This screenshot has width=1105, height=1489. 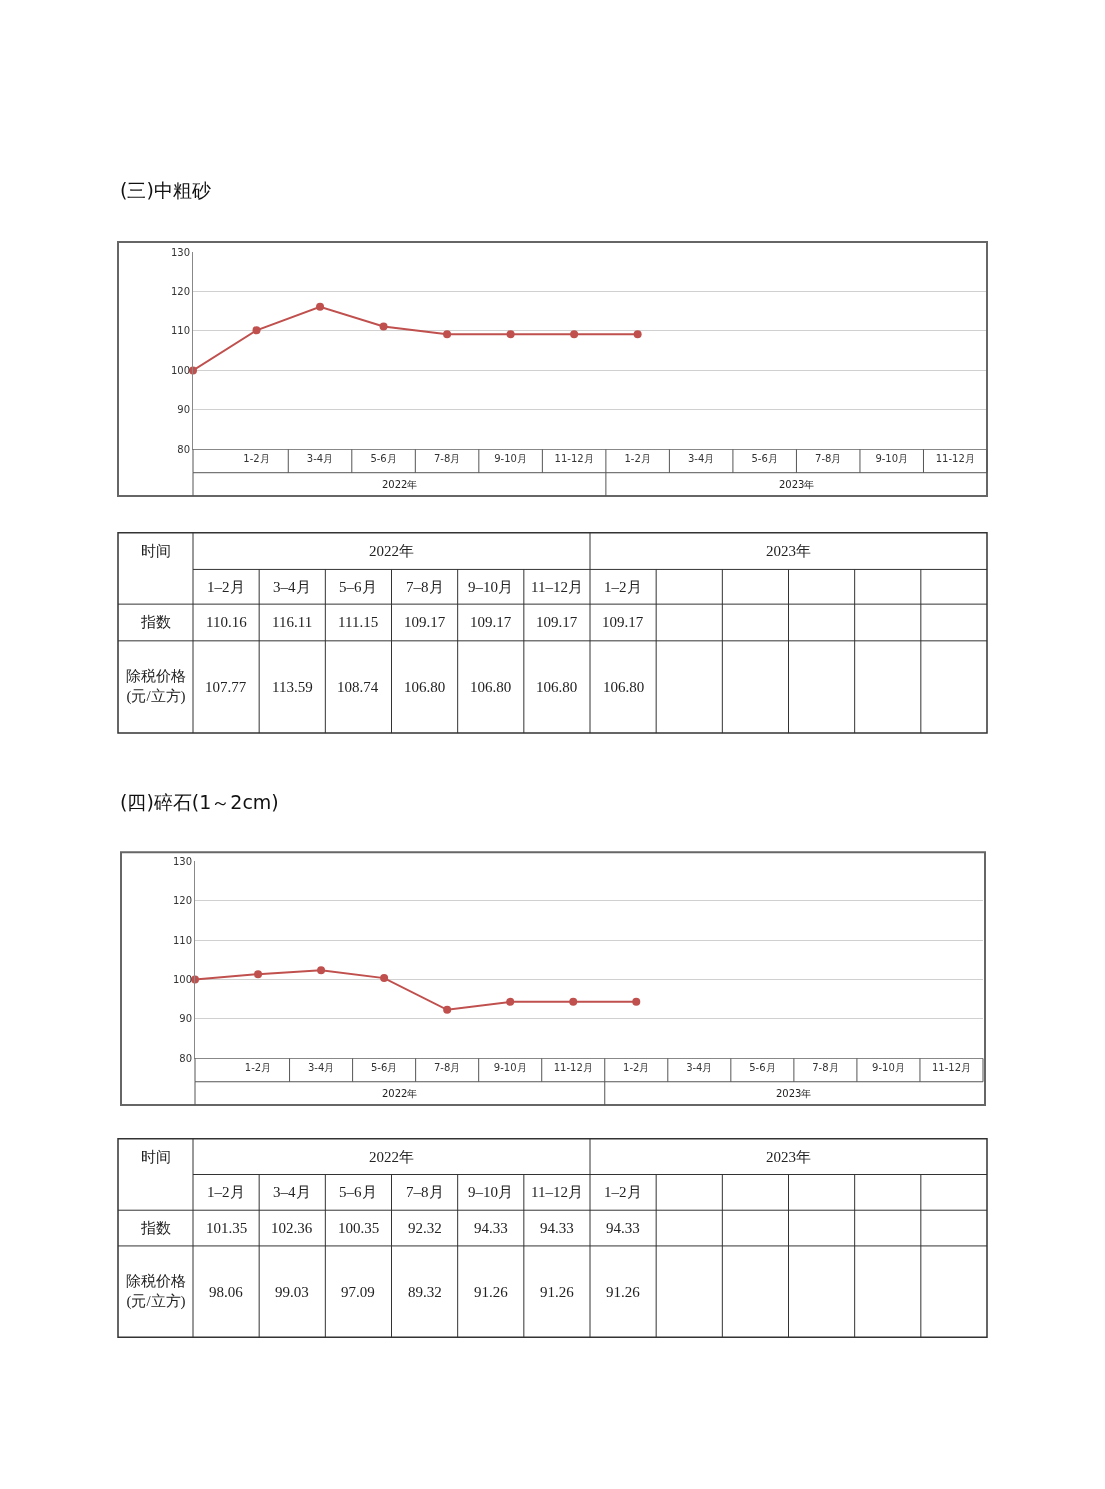 I want to click on text: 指数, so click(x=155, y=1228).